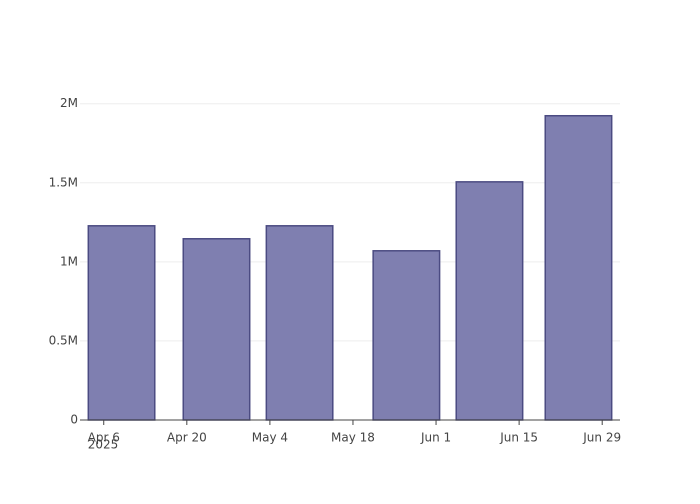  I want to click on y-tick-label: 2M, so click(69, 103).